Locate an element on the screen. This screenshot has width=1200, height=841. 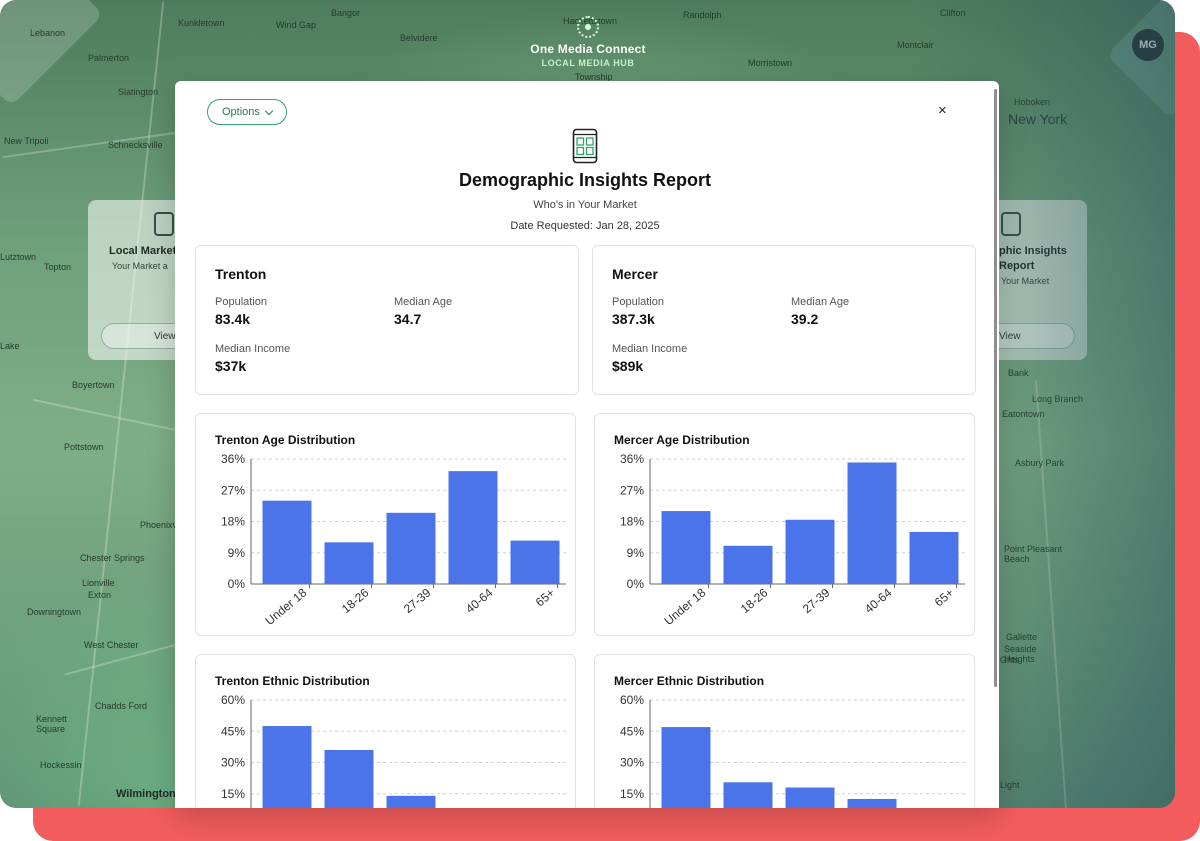
map-label: Downingtown is located at coordinates (54, 612).